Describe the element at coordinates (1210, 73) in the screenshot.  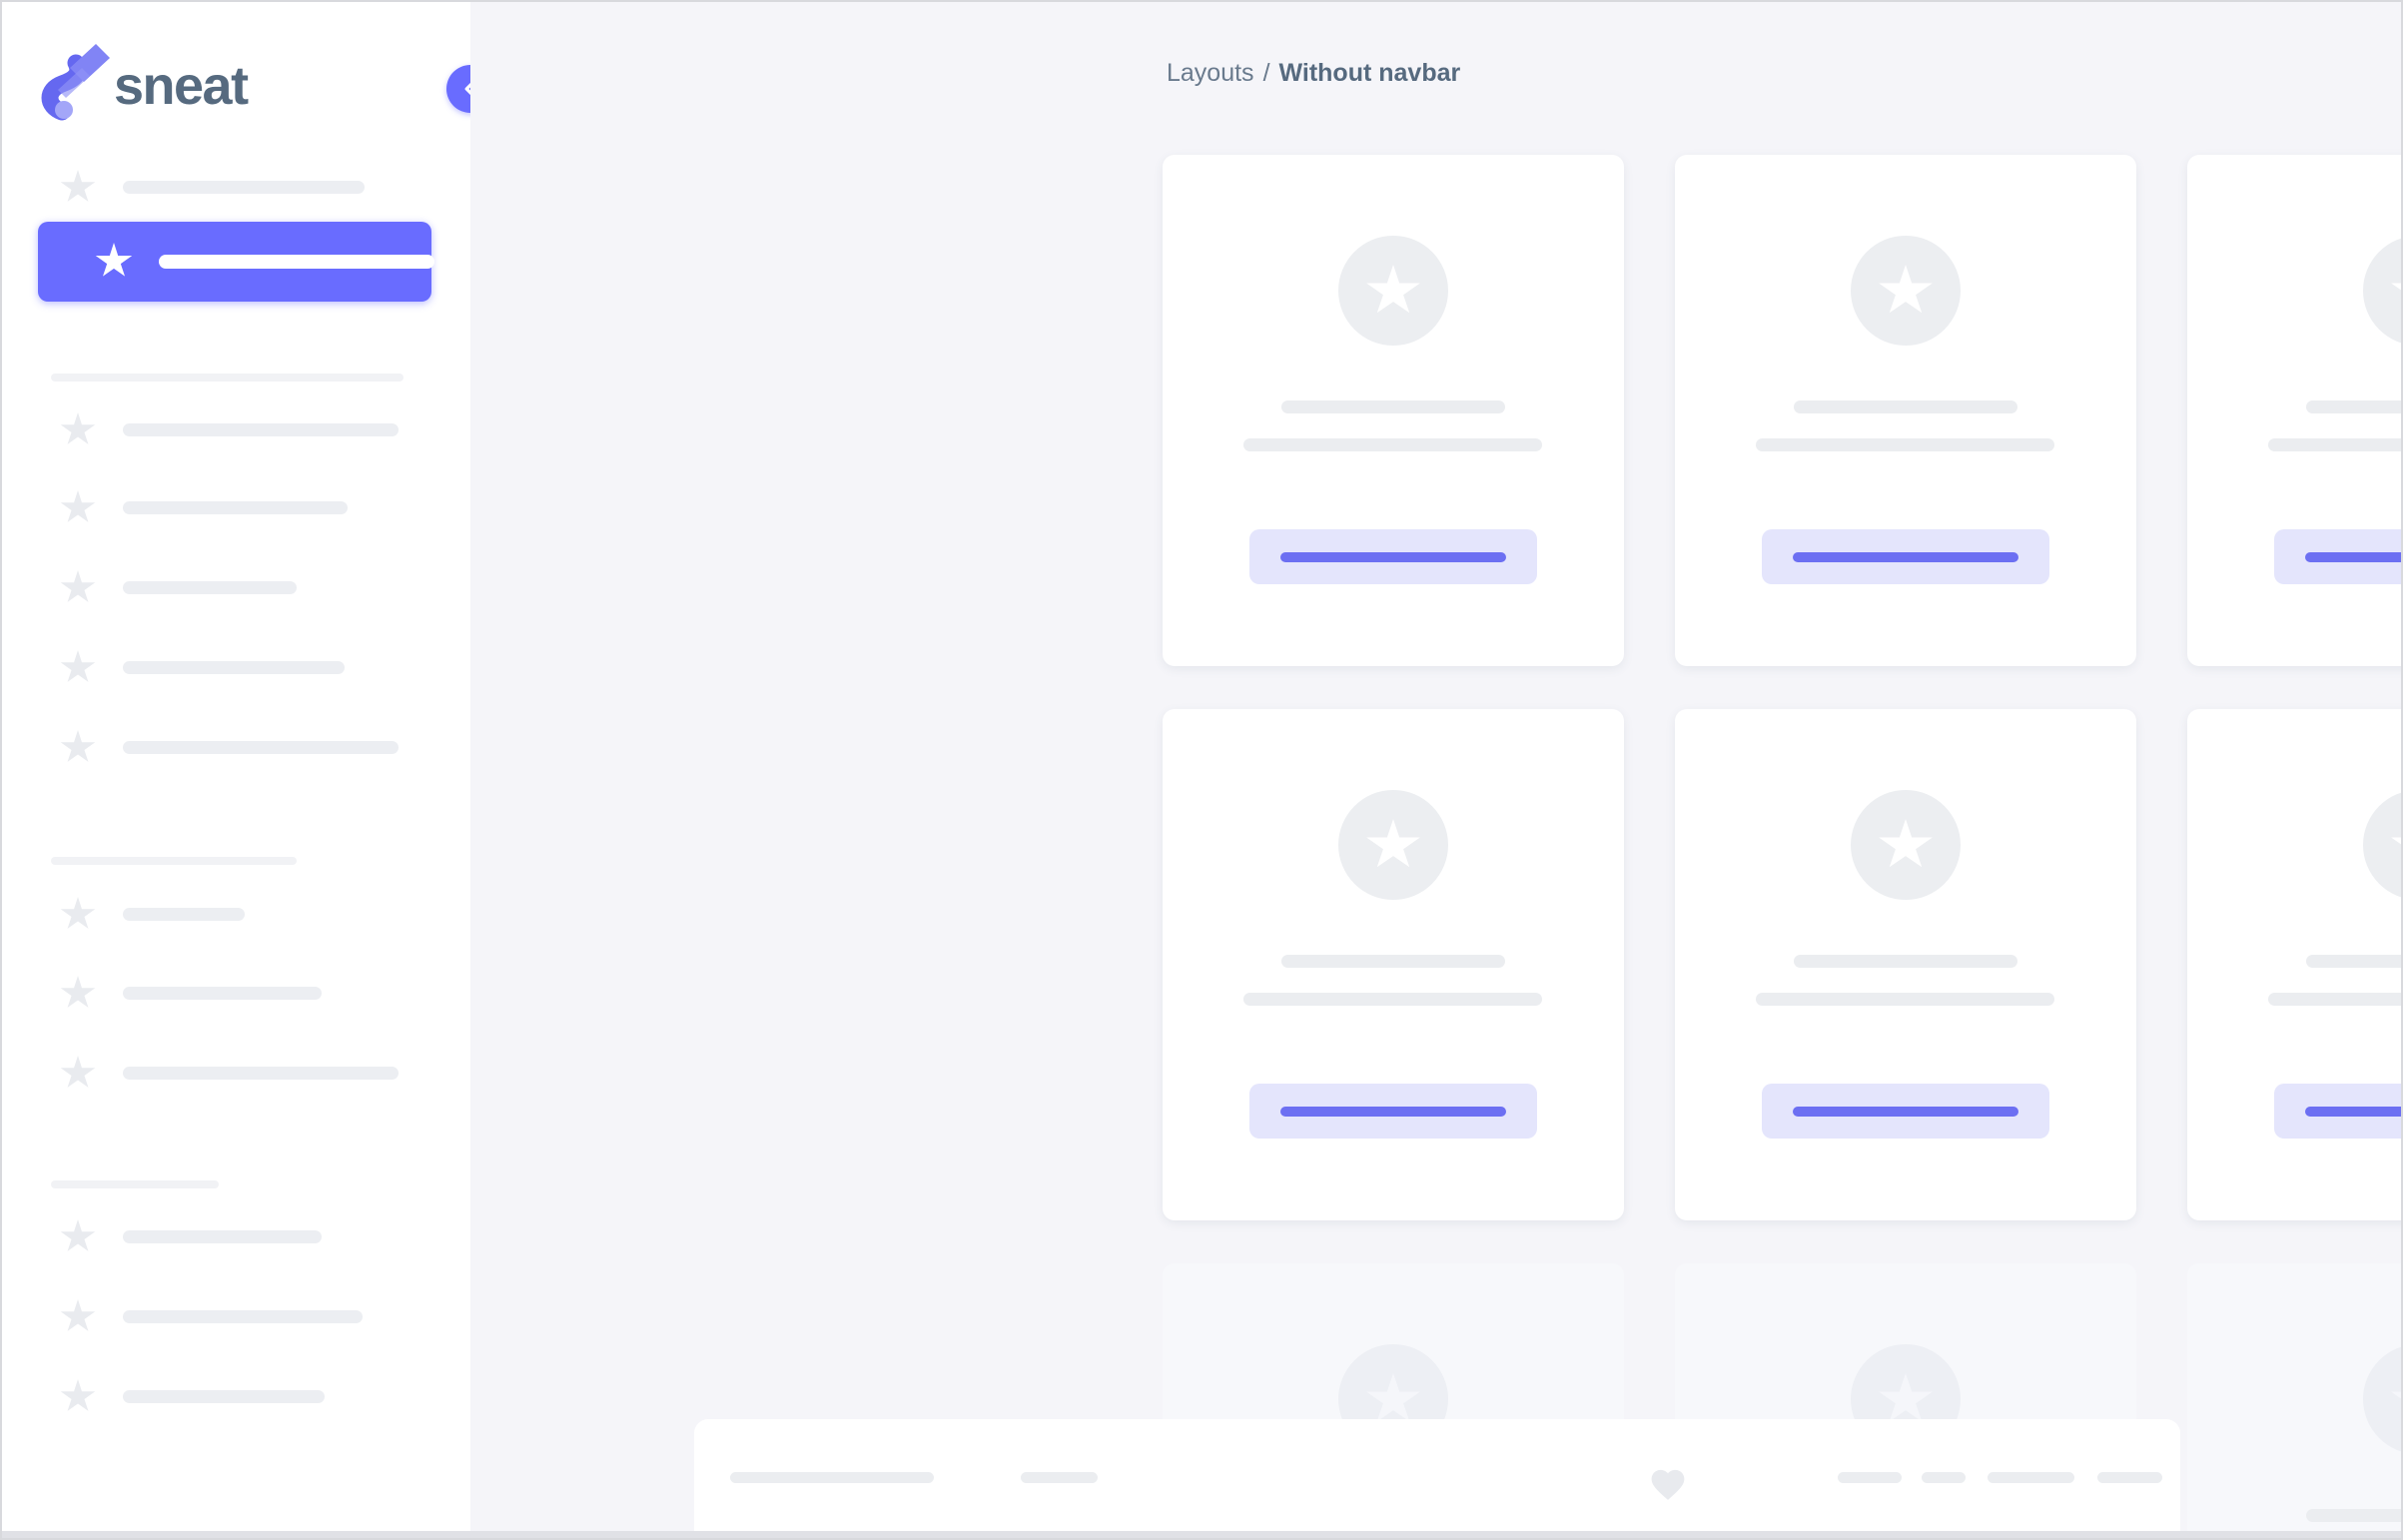
I see `breadcrumb-section-link: Layouts` at that location.